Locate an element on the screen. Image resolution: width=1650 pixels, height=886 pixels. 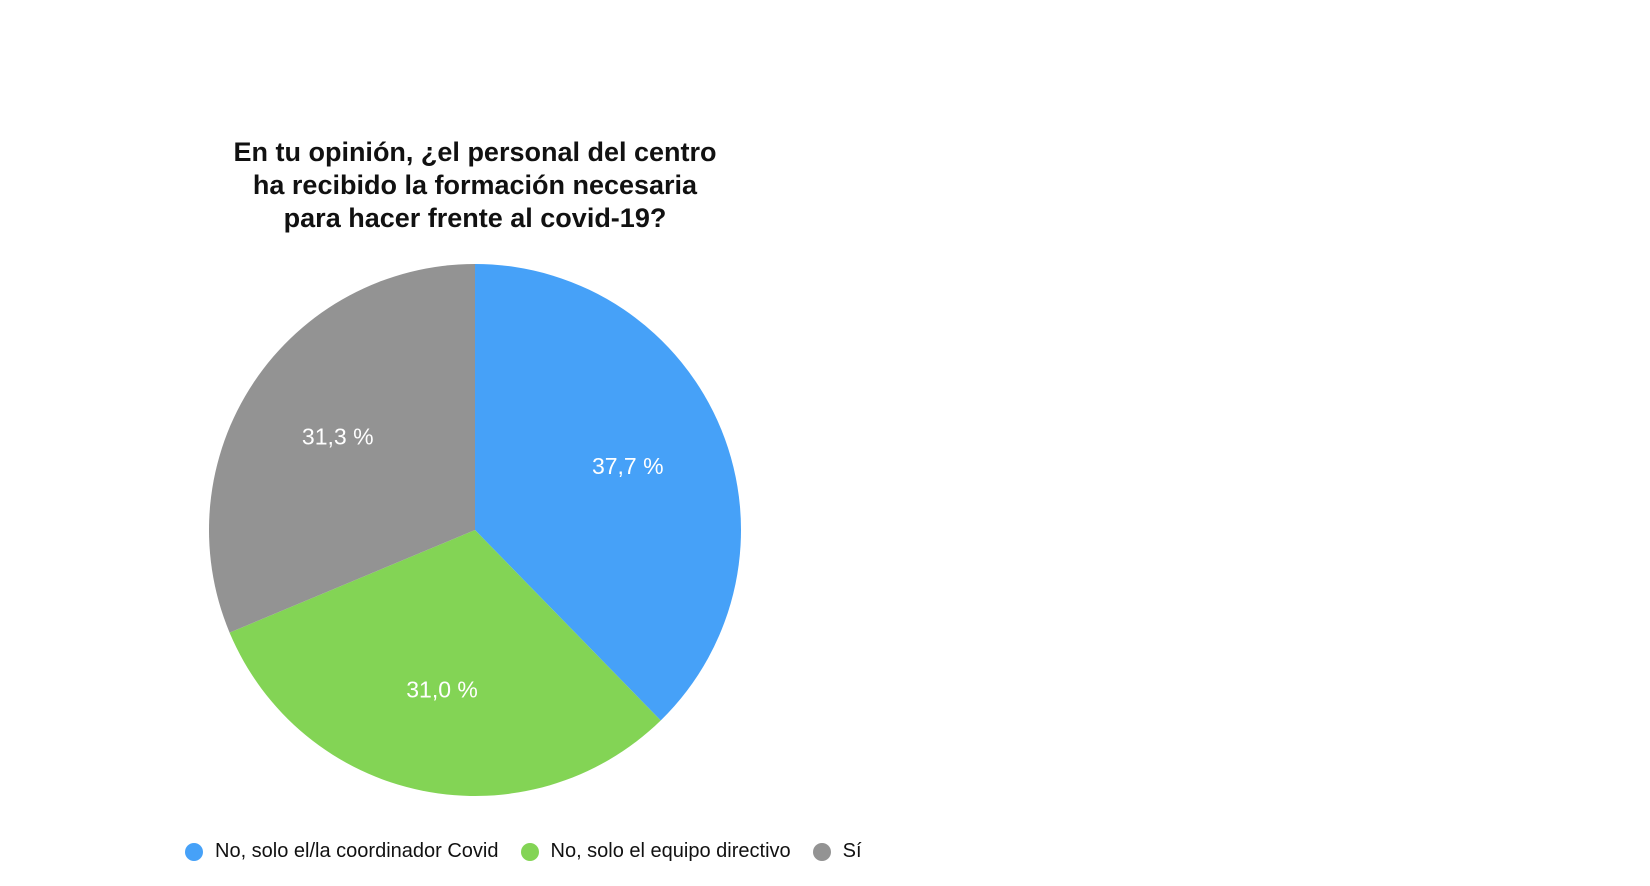
chart-title-line: ha recibido la formación necesaria is located at coordinates (475, 185).